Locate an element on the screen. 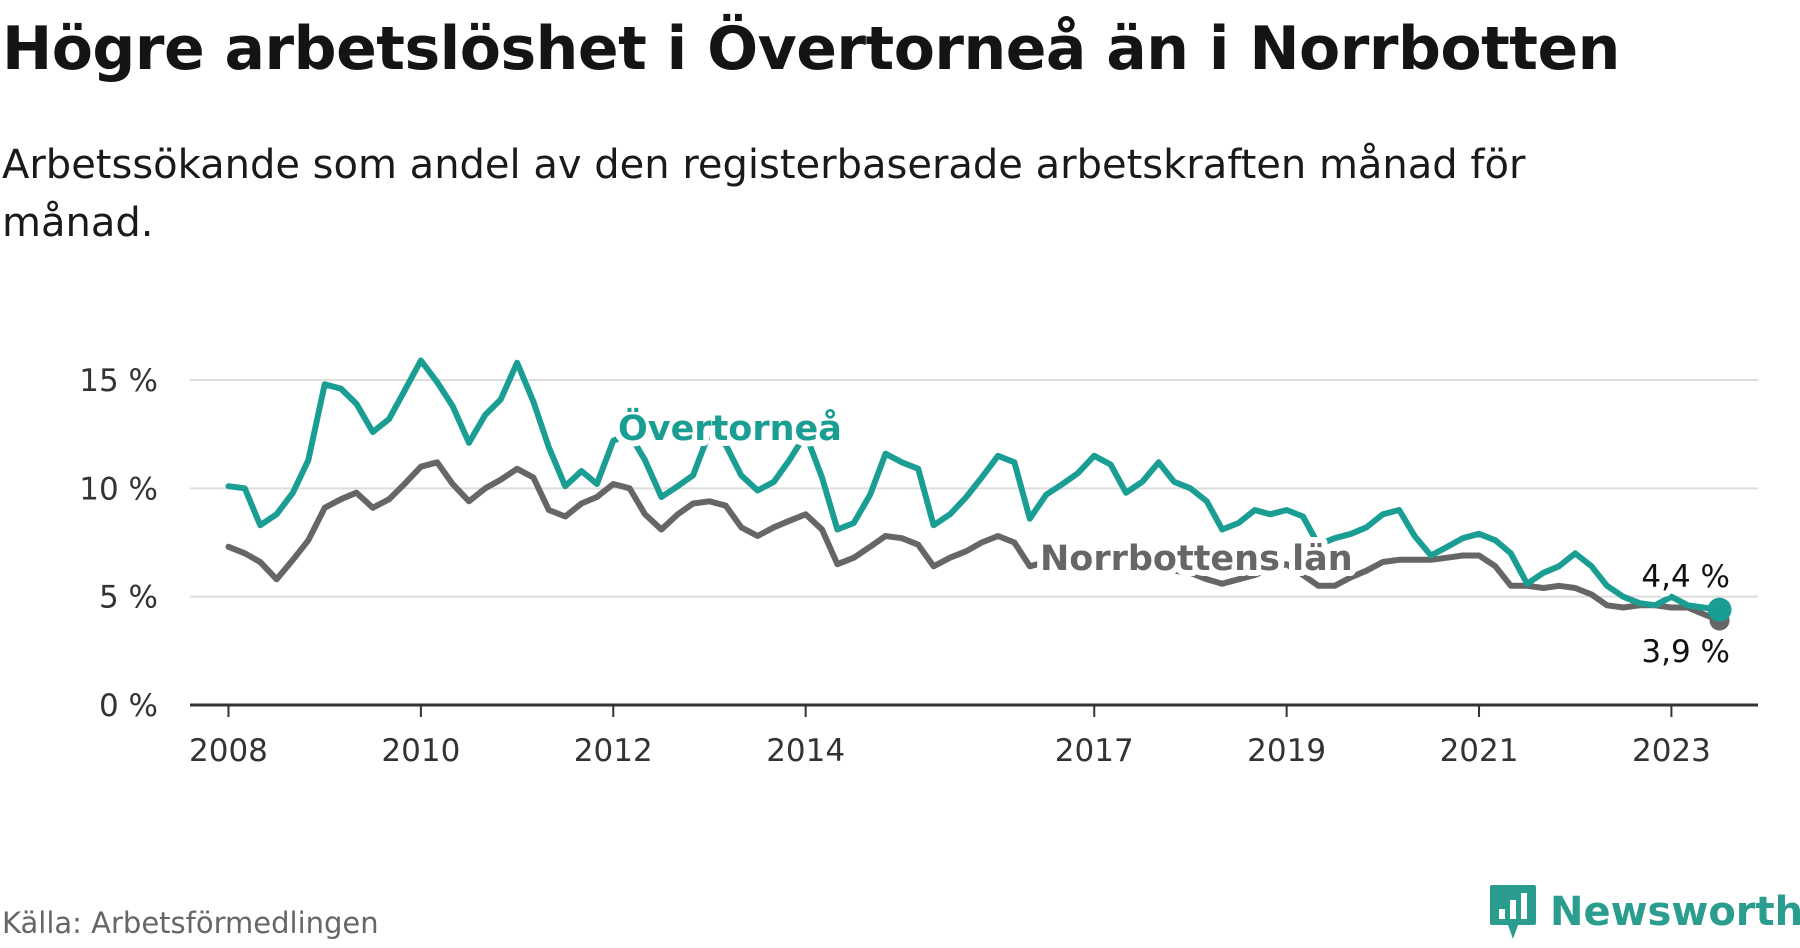 This screenshot has height=948, width=1800. series-label-overtornea: Övertorneå is located at coordinates (730, 428).